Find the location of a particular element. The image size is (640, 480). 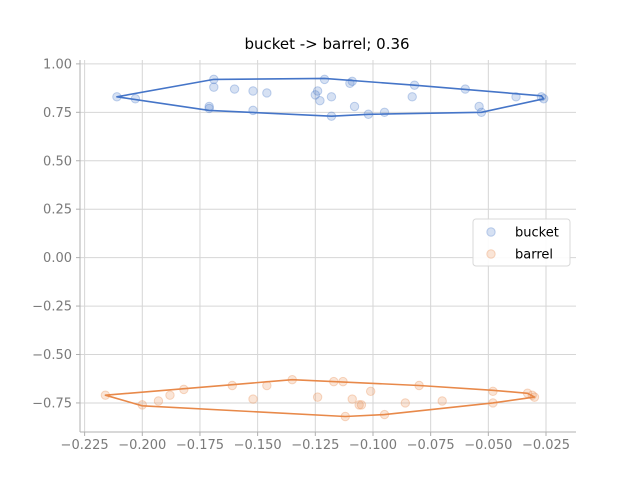

x-tick-label: −0.125 is located at coordinates (315, 445).